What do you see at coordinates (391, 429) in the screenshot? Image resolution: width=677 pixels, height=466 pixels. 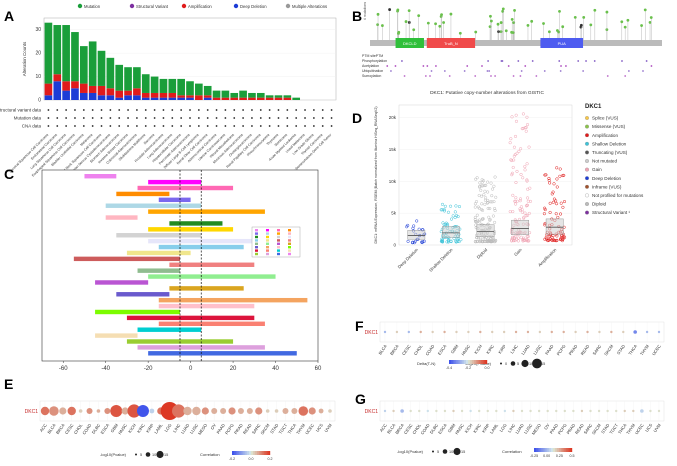 I see `x-tick-label: BLCA` at bounding box center [391, 429].